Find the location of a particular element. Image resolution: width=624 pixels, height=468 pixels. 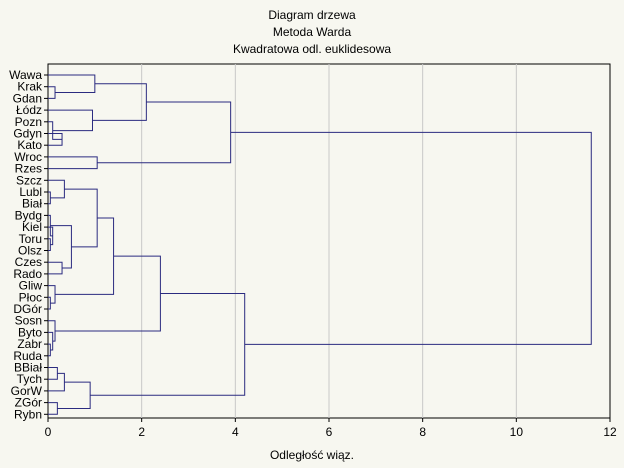

x-tick-label: 12 is located at coordinates (610, 432).